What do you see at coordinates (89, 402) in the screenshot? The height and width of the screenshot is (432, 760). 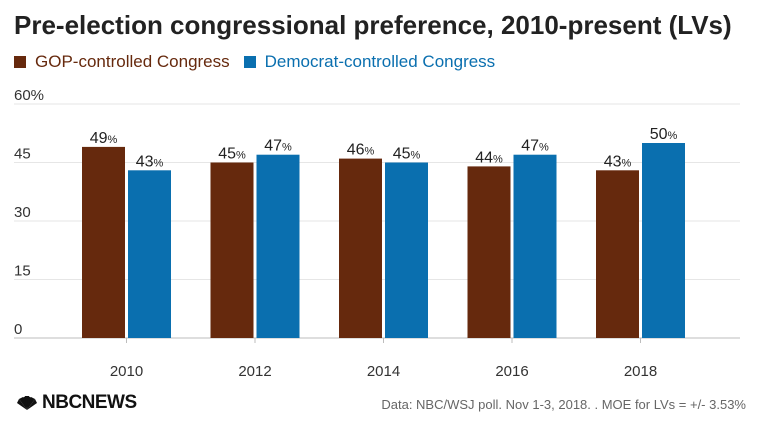 I see `logo-text: NBCNEWS` at bounding box center [89, 402].